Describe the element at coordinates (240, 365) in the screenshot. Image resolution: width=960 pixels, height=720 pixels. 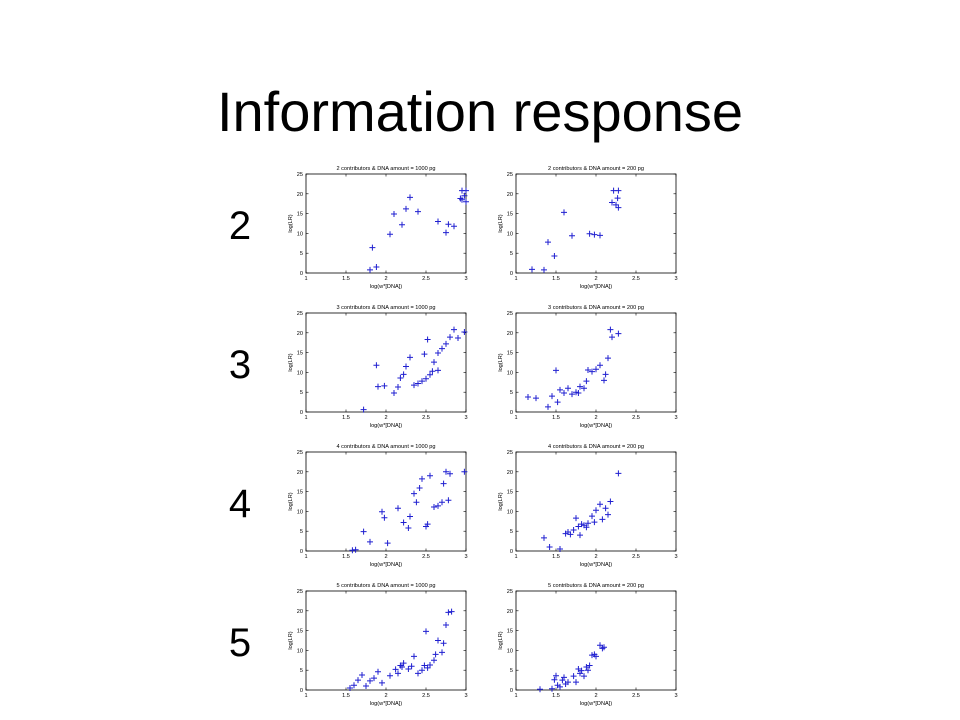
I see `row-label-3-contributors: 3` at that location.